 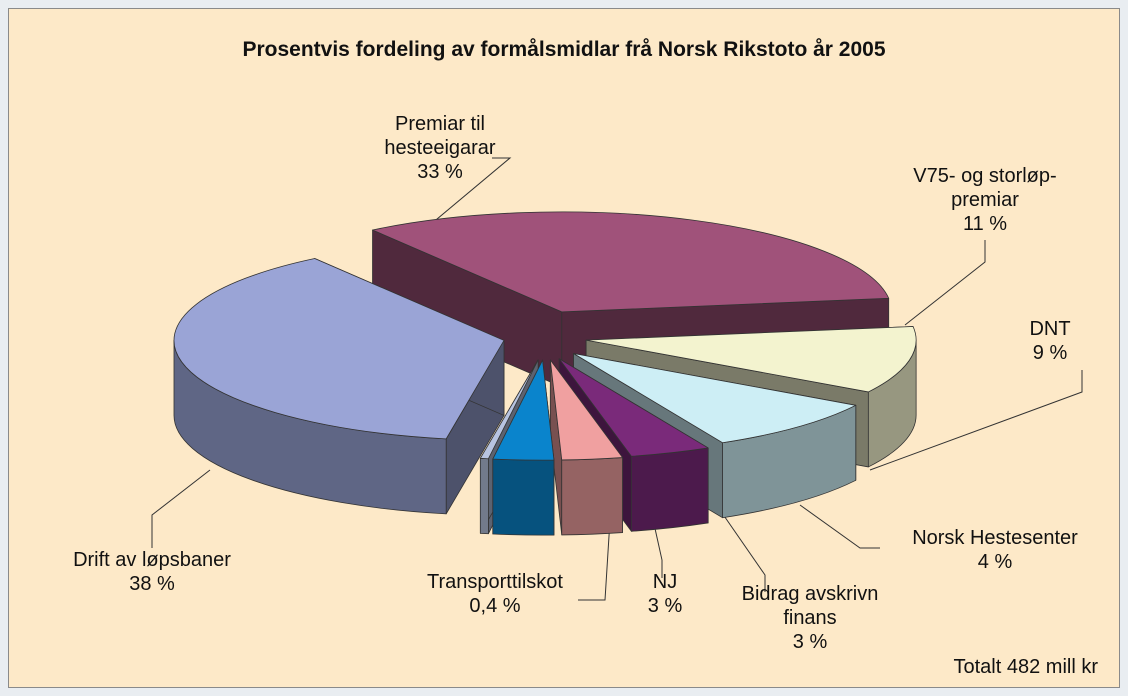 I want to click on category-label: Bidrag avskrivn finans, so click(x=810, y=606).